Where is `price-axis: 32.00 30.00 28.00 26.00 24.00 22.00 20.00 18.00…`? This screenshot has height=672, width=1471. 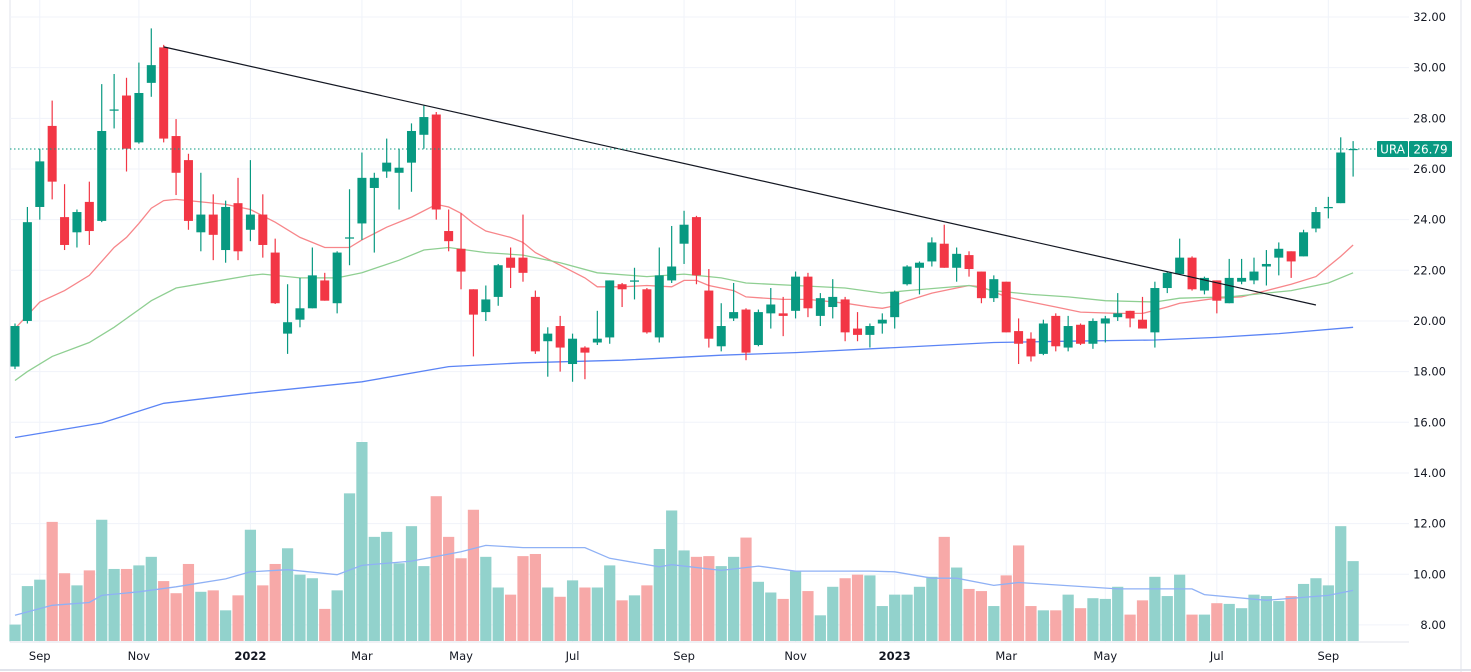 price-axis: 32.00 30.00 28.00 26.00 24.00 22.00 20.00 18.00… is located at coordinates (1419, 336).